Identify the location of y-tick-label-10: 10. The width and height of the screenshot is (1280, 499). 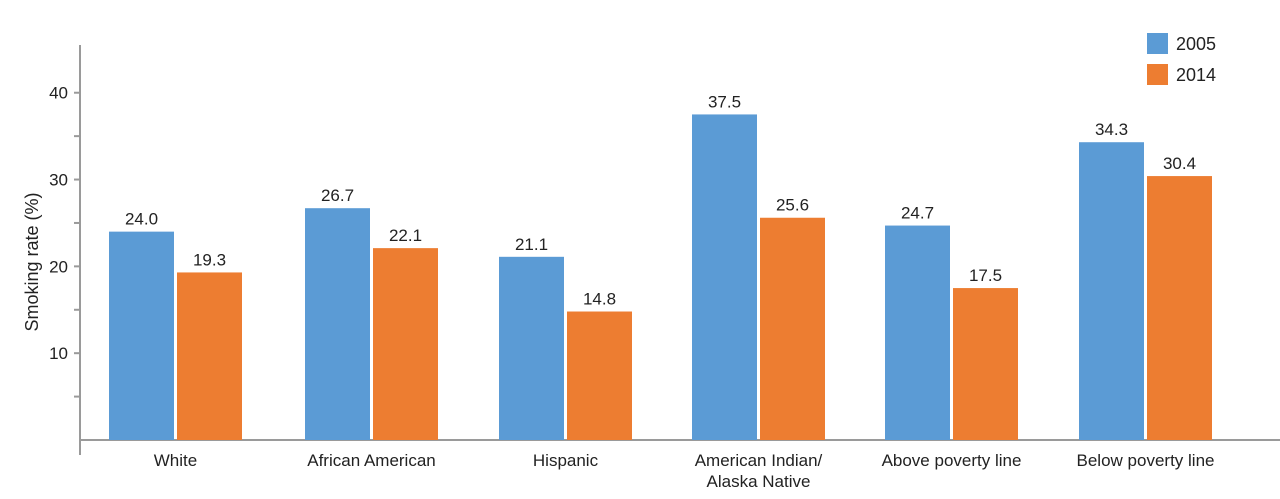
(58, 353).